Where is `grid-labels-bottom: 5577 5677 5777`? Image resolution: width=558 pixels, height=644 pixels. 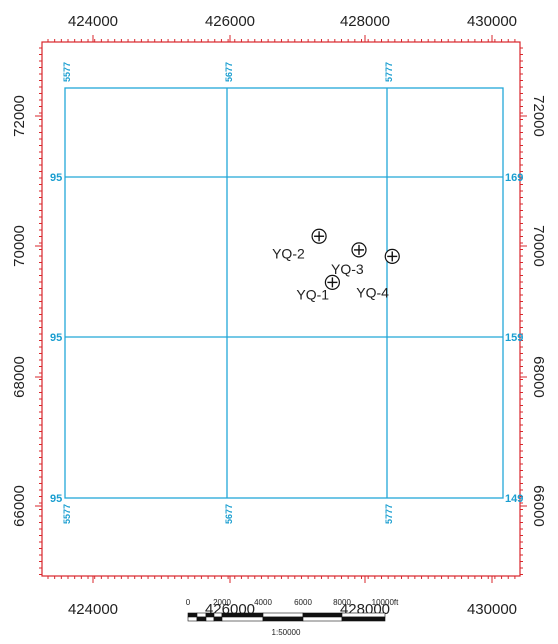
grid-labels-bottom: 5577 5677 5777 is located at coordinates (228, 514).